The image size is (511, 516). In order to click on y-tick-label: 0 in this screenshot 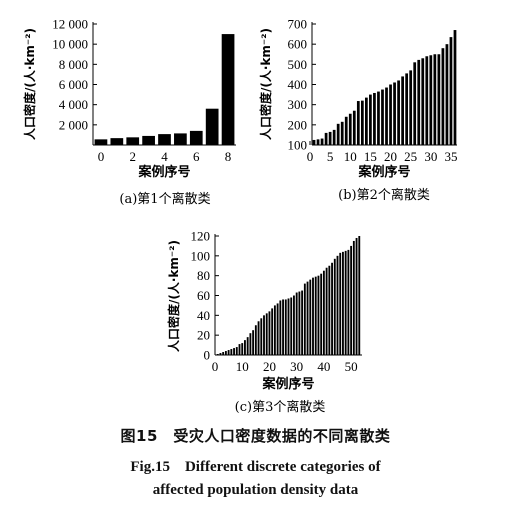, I will do `click(207, 355)`.